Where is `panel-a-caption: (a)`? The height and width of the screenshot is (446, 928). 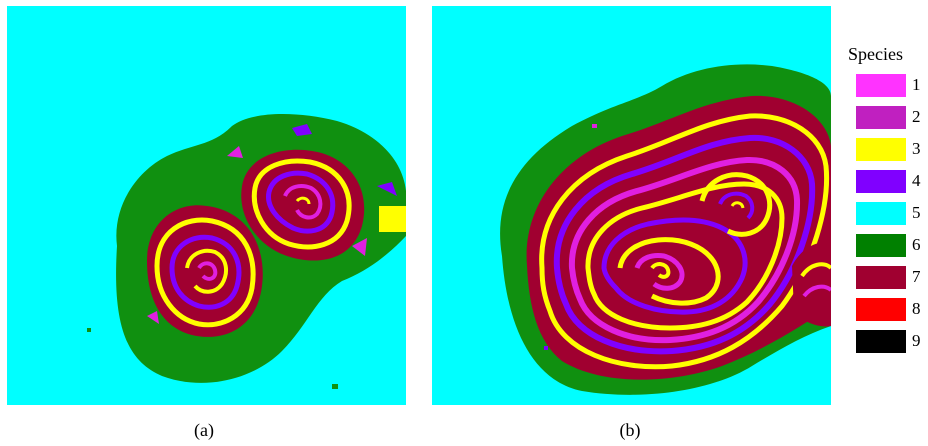 panel-a-caption: (a) is located at coordinates (204, 430).